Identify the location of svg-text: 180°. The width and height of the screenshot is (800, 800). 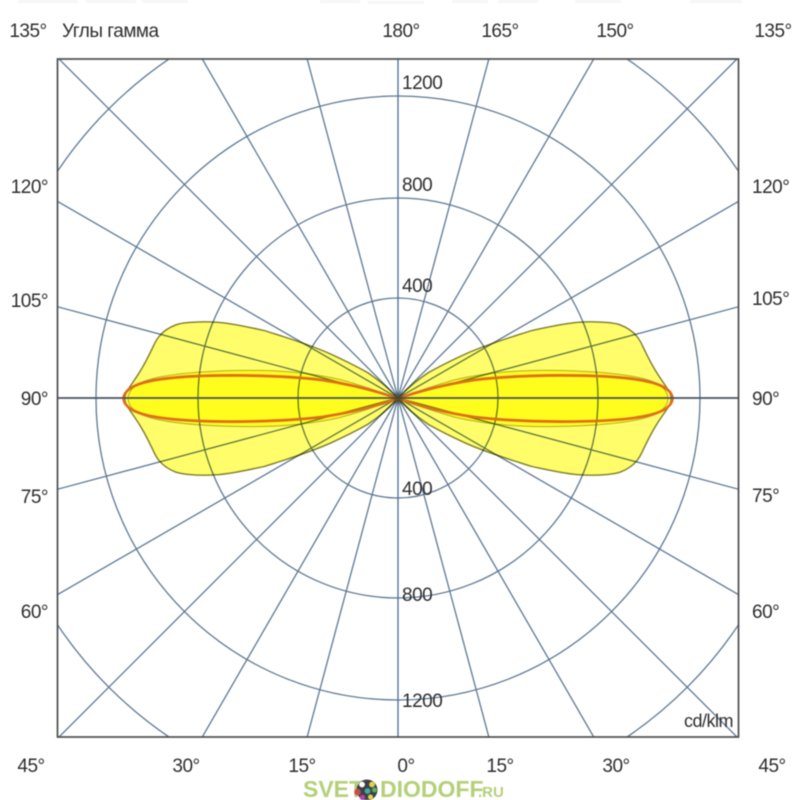
(400, 31).